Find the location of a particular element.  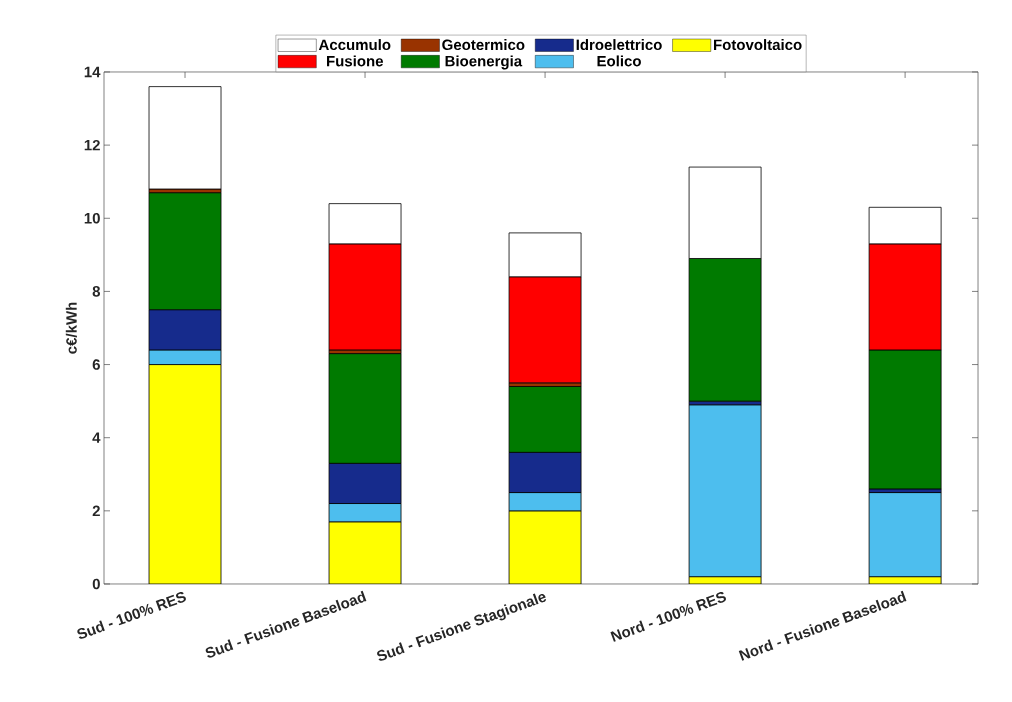

y-tick-label: 14 is located at coordinates (92, 72).